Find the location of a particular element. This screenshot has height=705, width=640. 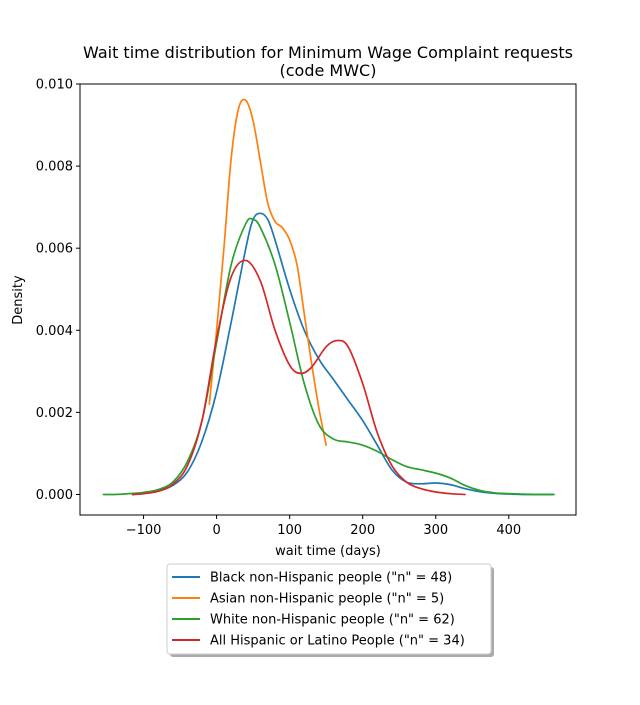

x-tick-label: 400 is located at coordinates (508, 530).